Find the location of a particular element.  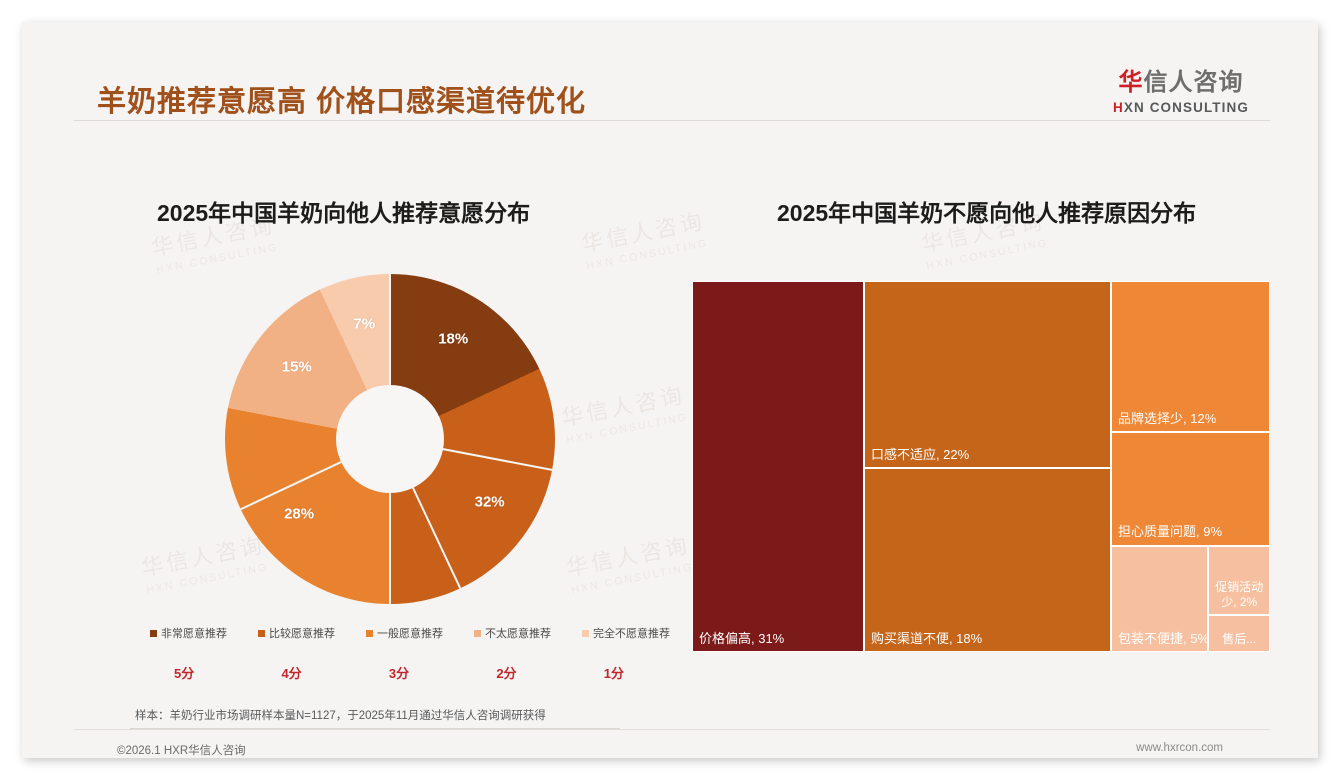

footer-divider is located at coordinates (672, 729).